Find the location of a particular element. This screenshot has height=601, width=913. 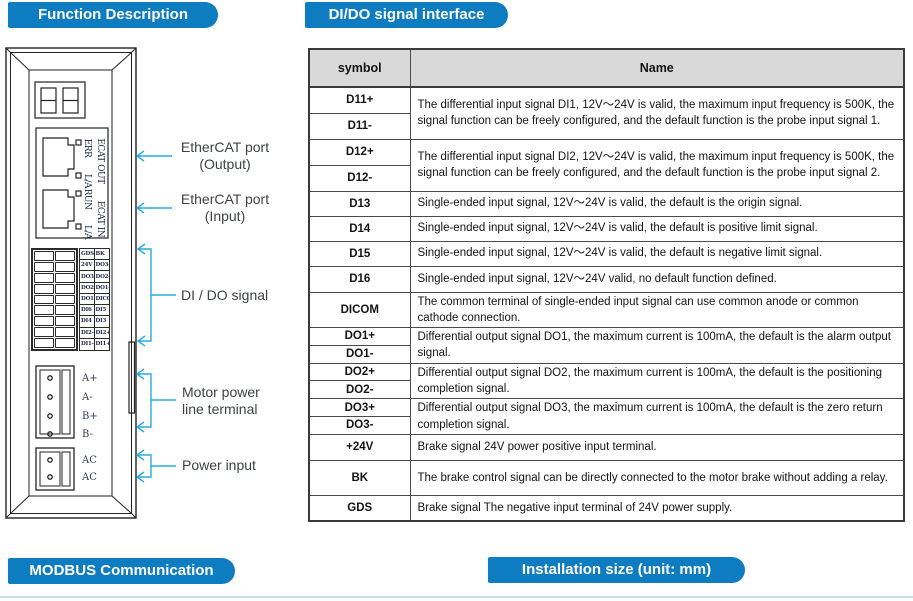

io-terminal-label: DI5 is located at coordinates (101, 311).